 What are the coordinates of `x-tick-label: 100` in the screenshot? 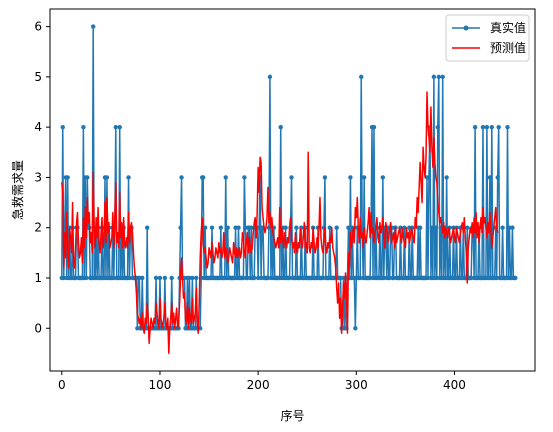 It's located at (160, 385).